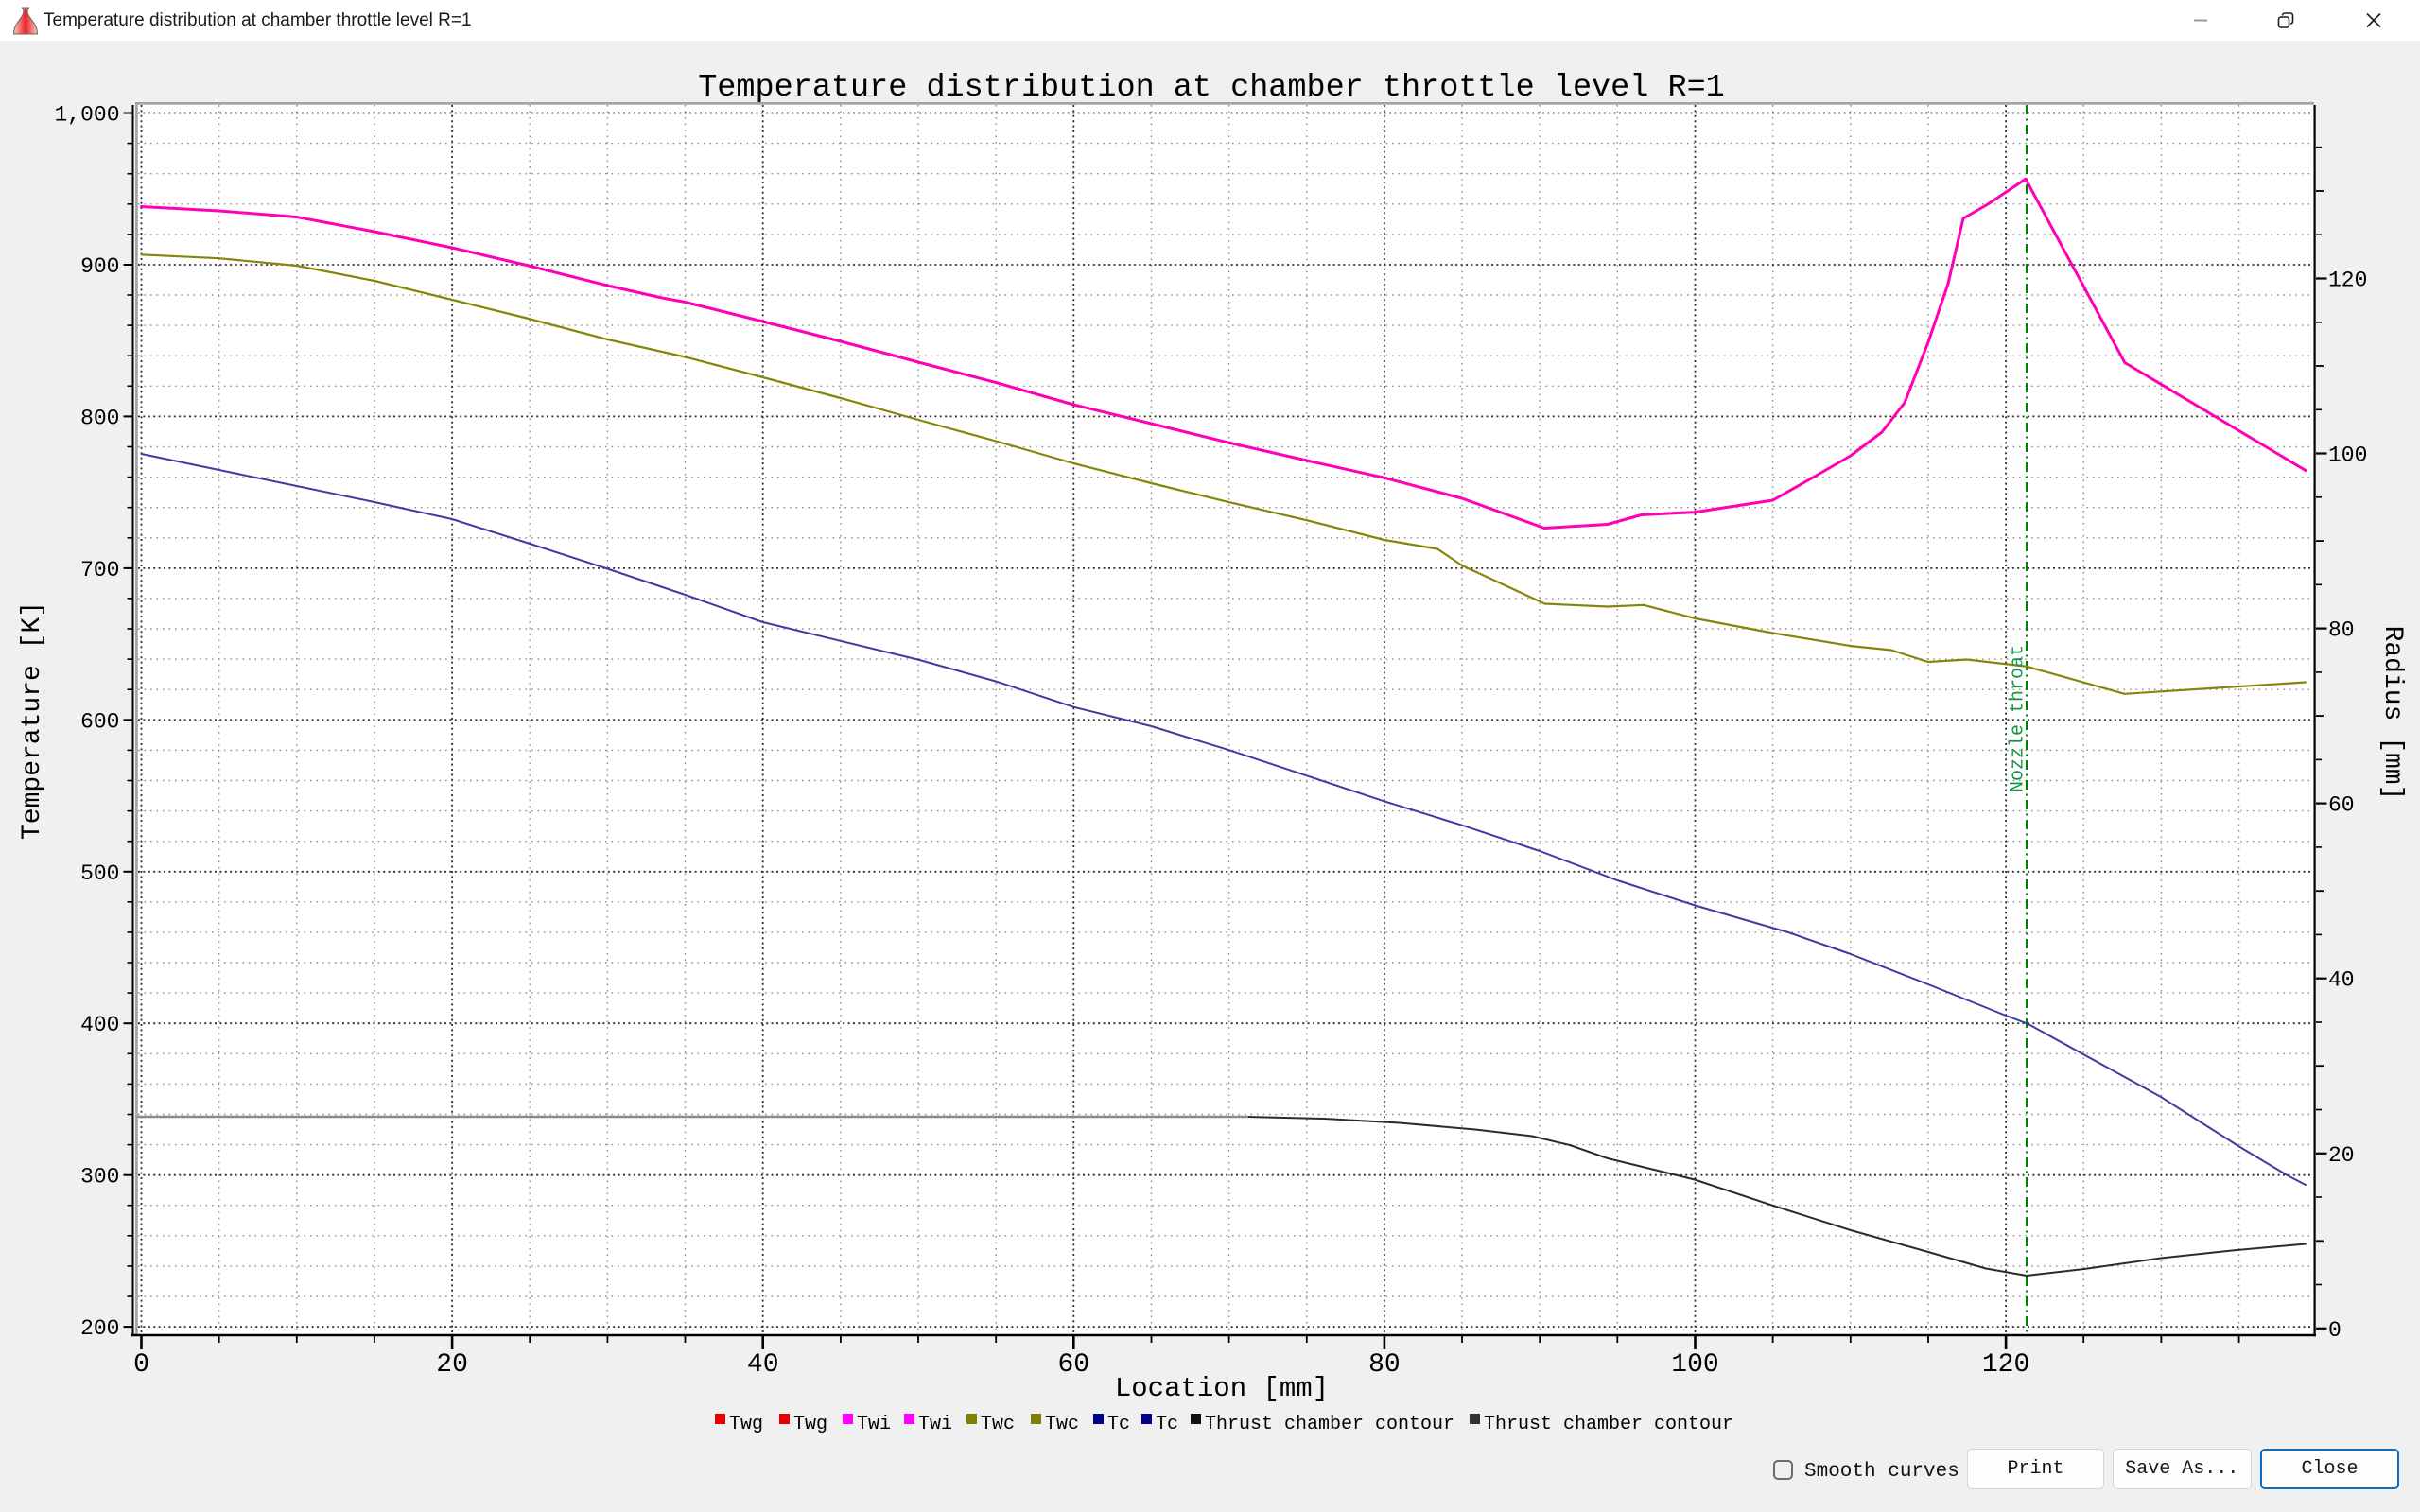 This screenshot has width=2420, height=1512. I want to click on svg-text: 200, so click(99, 1328).